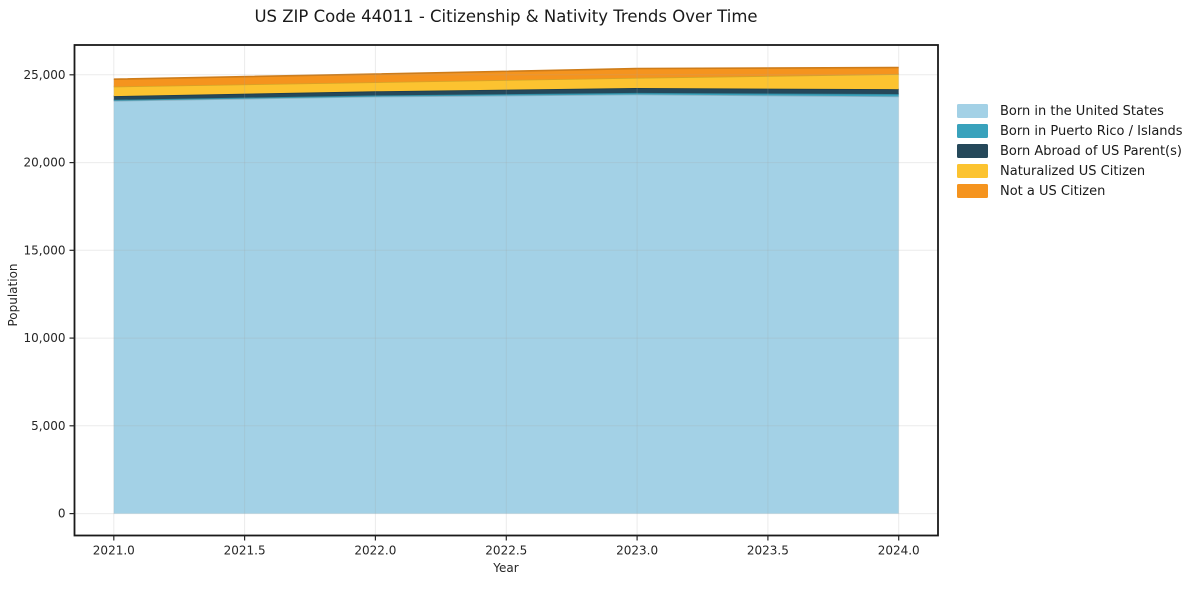  Describe the element at coordinates (1091, 151) in the screenshot. I see `legend-label: Born Abroad of US Parent(s)` at that location.